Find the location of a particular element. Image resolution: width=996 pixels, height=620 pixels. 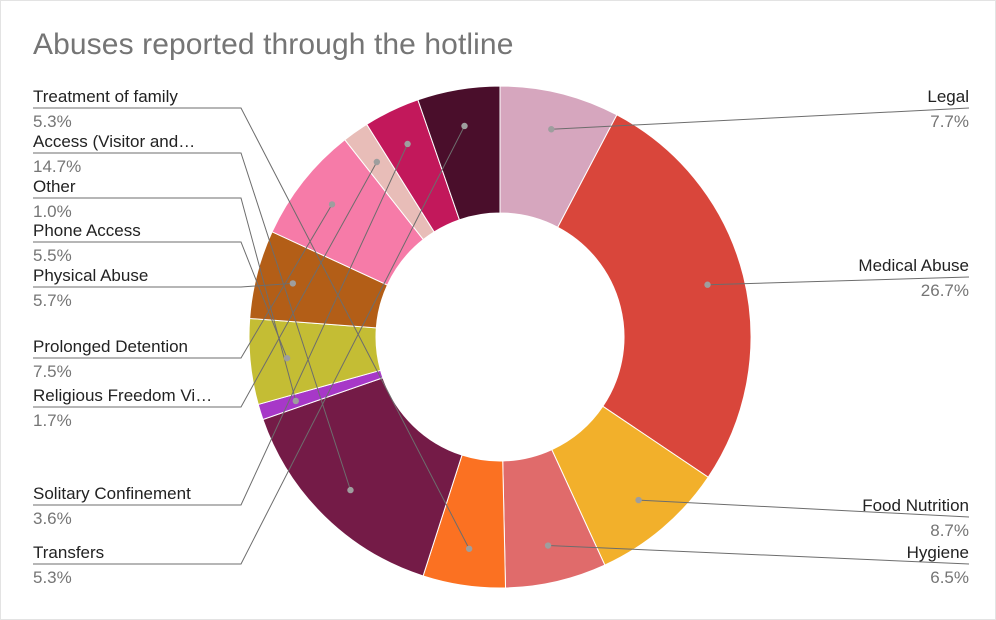

slice-percent: 5.7% is located at coordinates (52, 300).